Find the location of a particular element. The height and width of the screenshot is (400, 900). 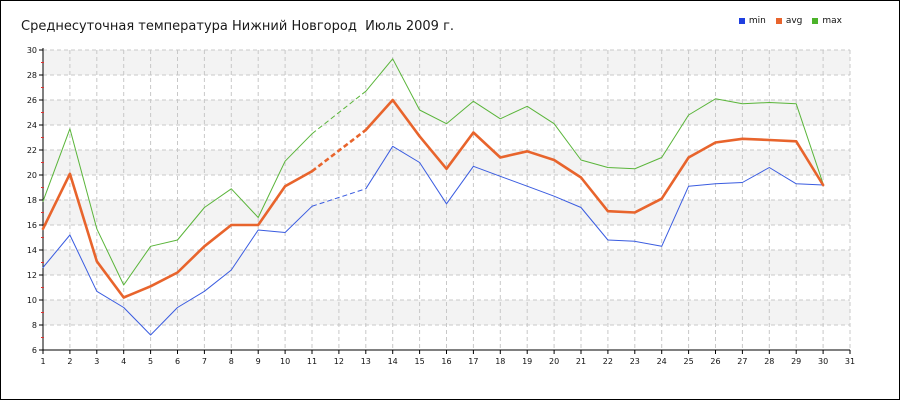

y-tick-label: 28 is located at coordinates (32, 75).